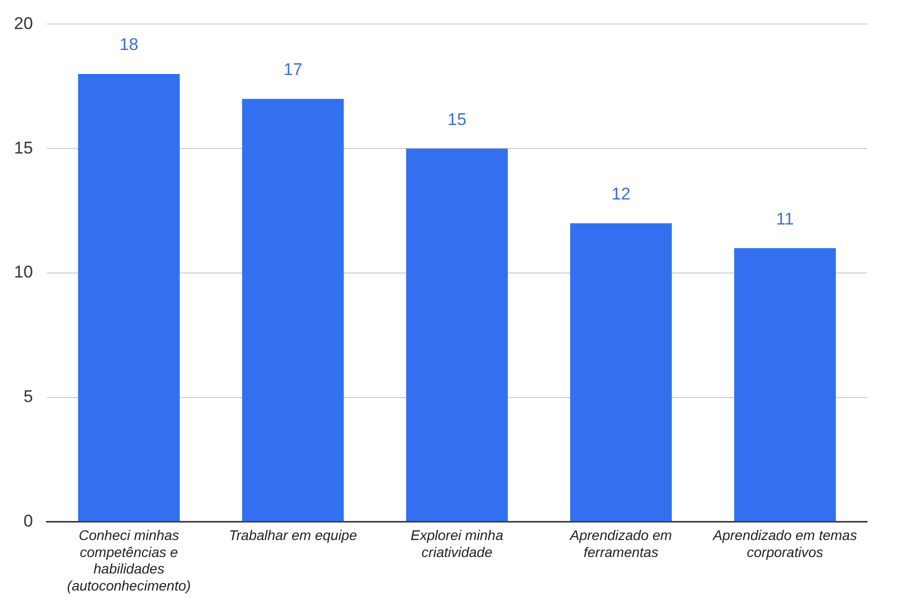 This screenshot has height=605, width=907. I want to click on x-tick-label: Conheci minhas competências e habilidades (autoconhecimento), so click(129, 560).